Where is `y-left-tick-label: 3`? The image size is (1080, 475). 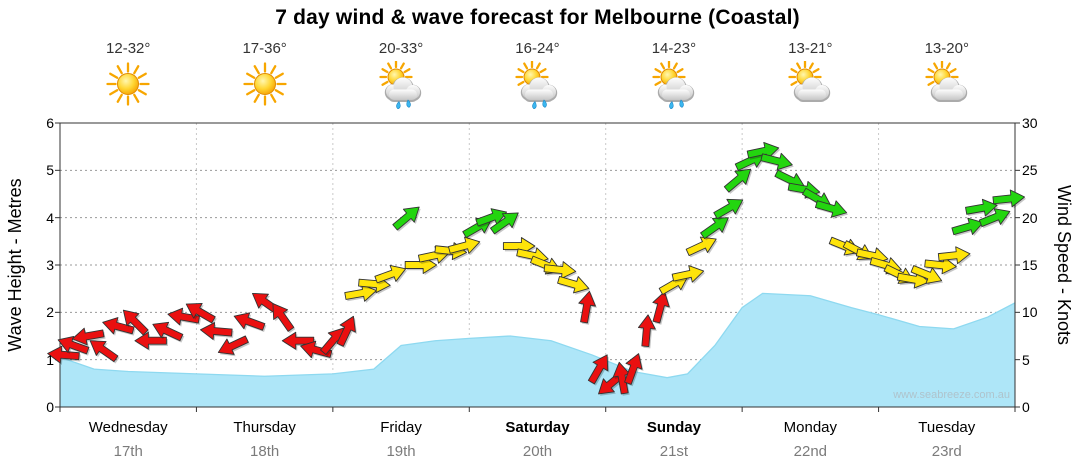
y-left-tick-label: 3 is located at coordinates (50, 265).